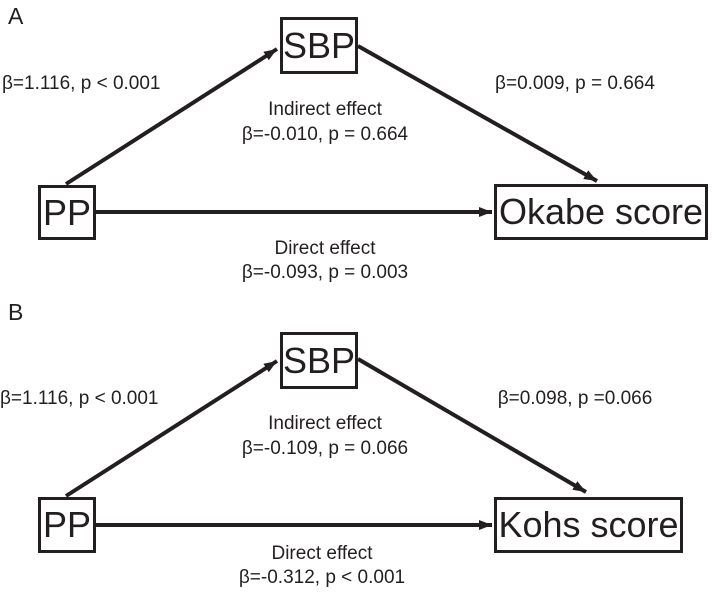 Image resolution: width=712 pixels, height=594 pixels. Describe the element at coordinates (325, 134) in the screenshot. I see `indirect-effect-value-panel-a: β=-0.010, p = 0.664` at that location.